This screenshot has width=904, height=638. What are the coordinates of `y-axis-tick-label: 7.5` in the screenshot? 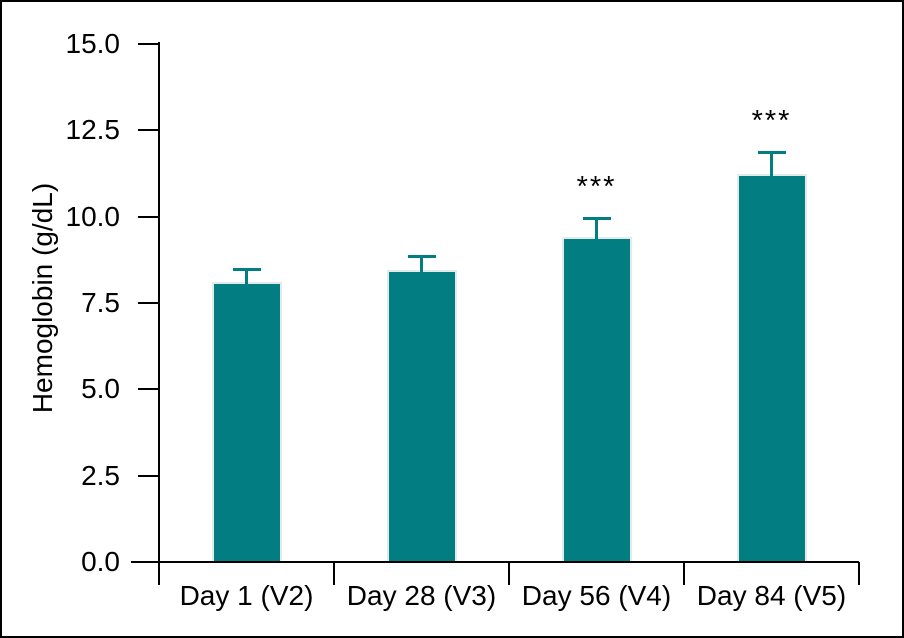 It's located at (100, 302).